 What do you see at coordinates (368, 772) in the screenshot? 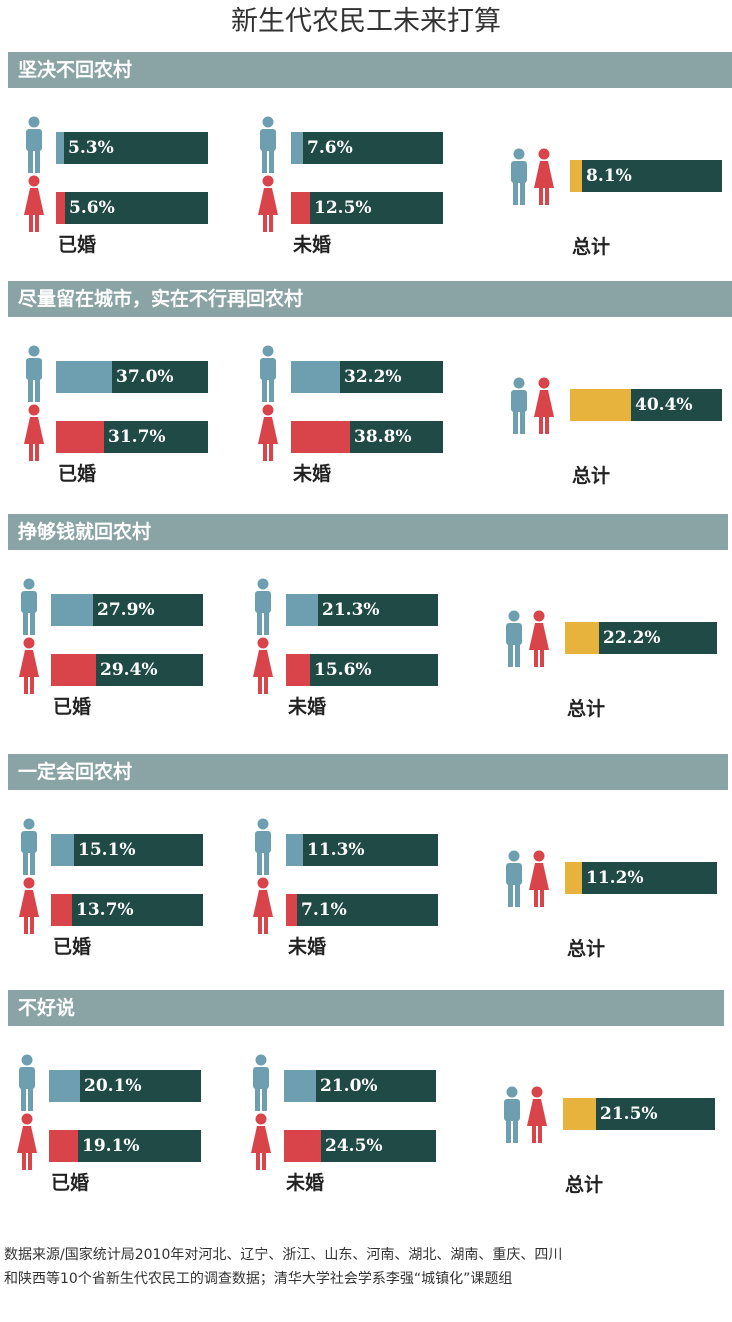
I see `section-header: 一定会回农村` at bounding box center [368, 772].